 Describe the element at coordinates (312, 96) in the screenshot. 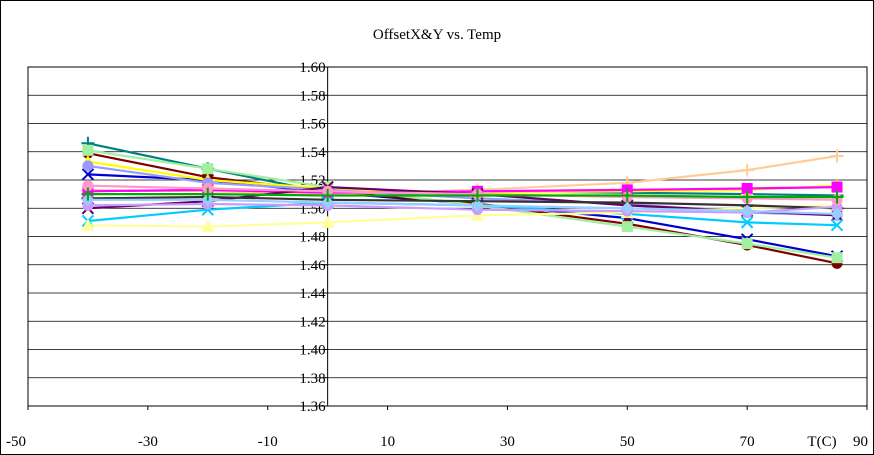

I see `y-tick-label-11: 1.58` at that location.